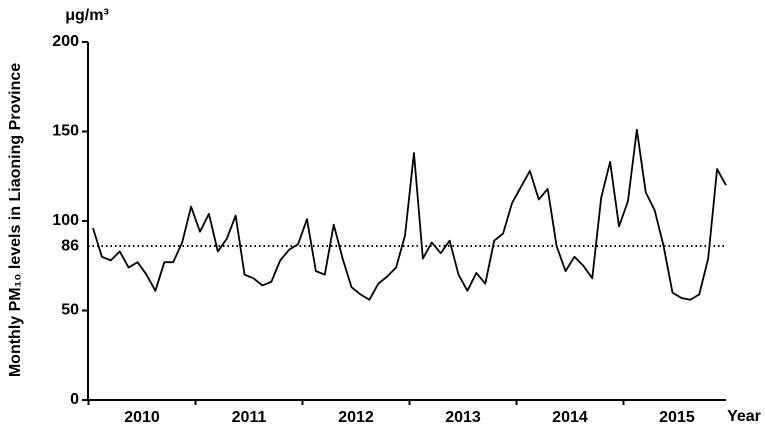 The height and width of the screenshot is (430, 765). I want to click on y-tick-label: 0, so click(74, 399).